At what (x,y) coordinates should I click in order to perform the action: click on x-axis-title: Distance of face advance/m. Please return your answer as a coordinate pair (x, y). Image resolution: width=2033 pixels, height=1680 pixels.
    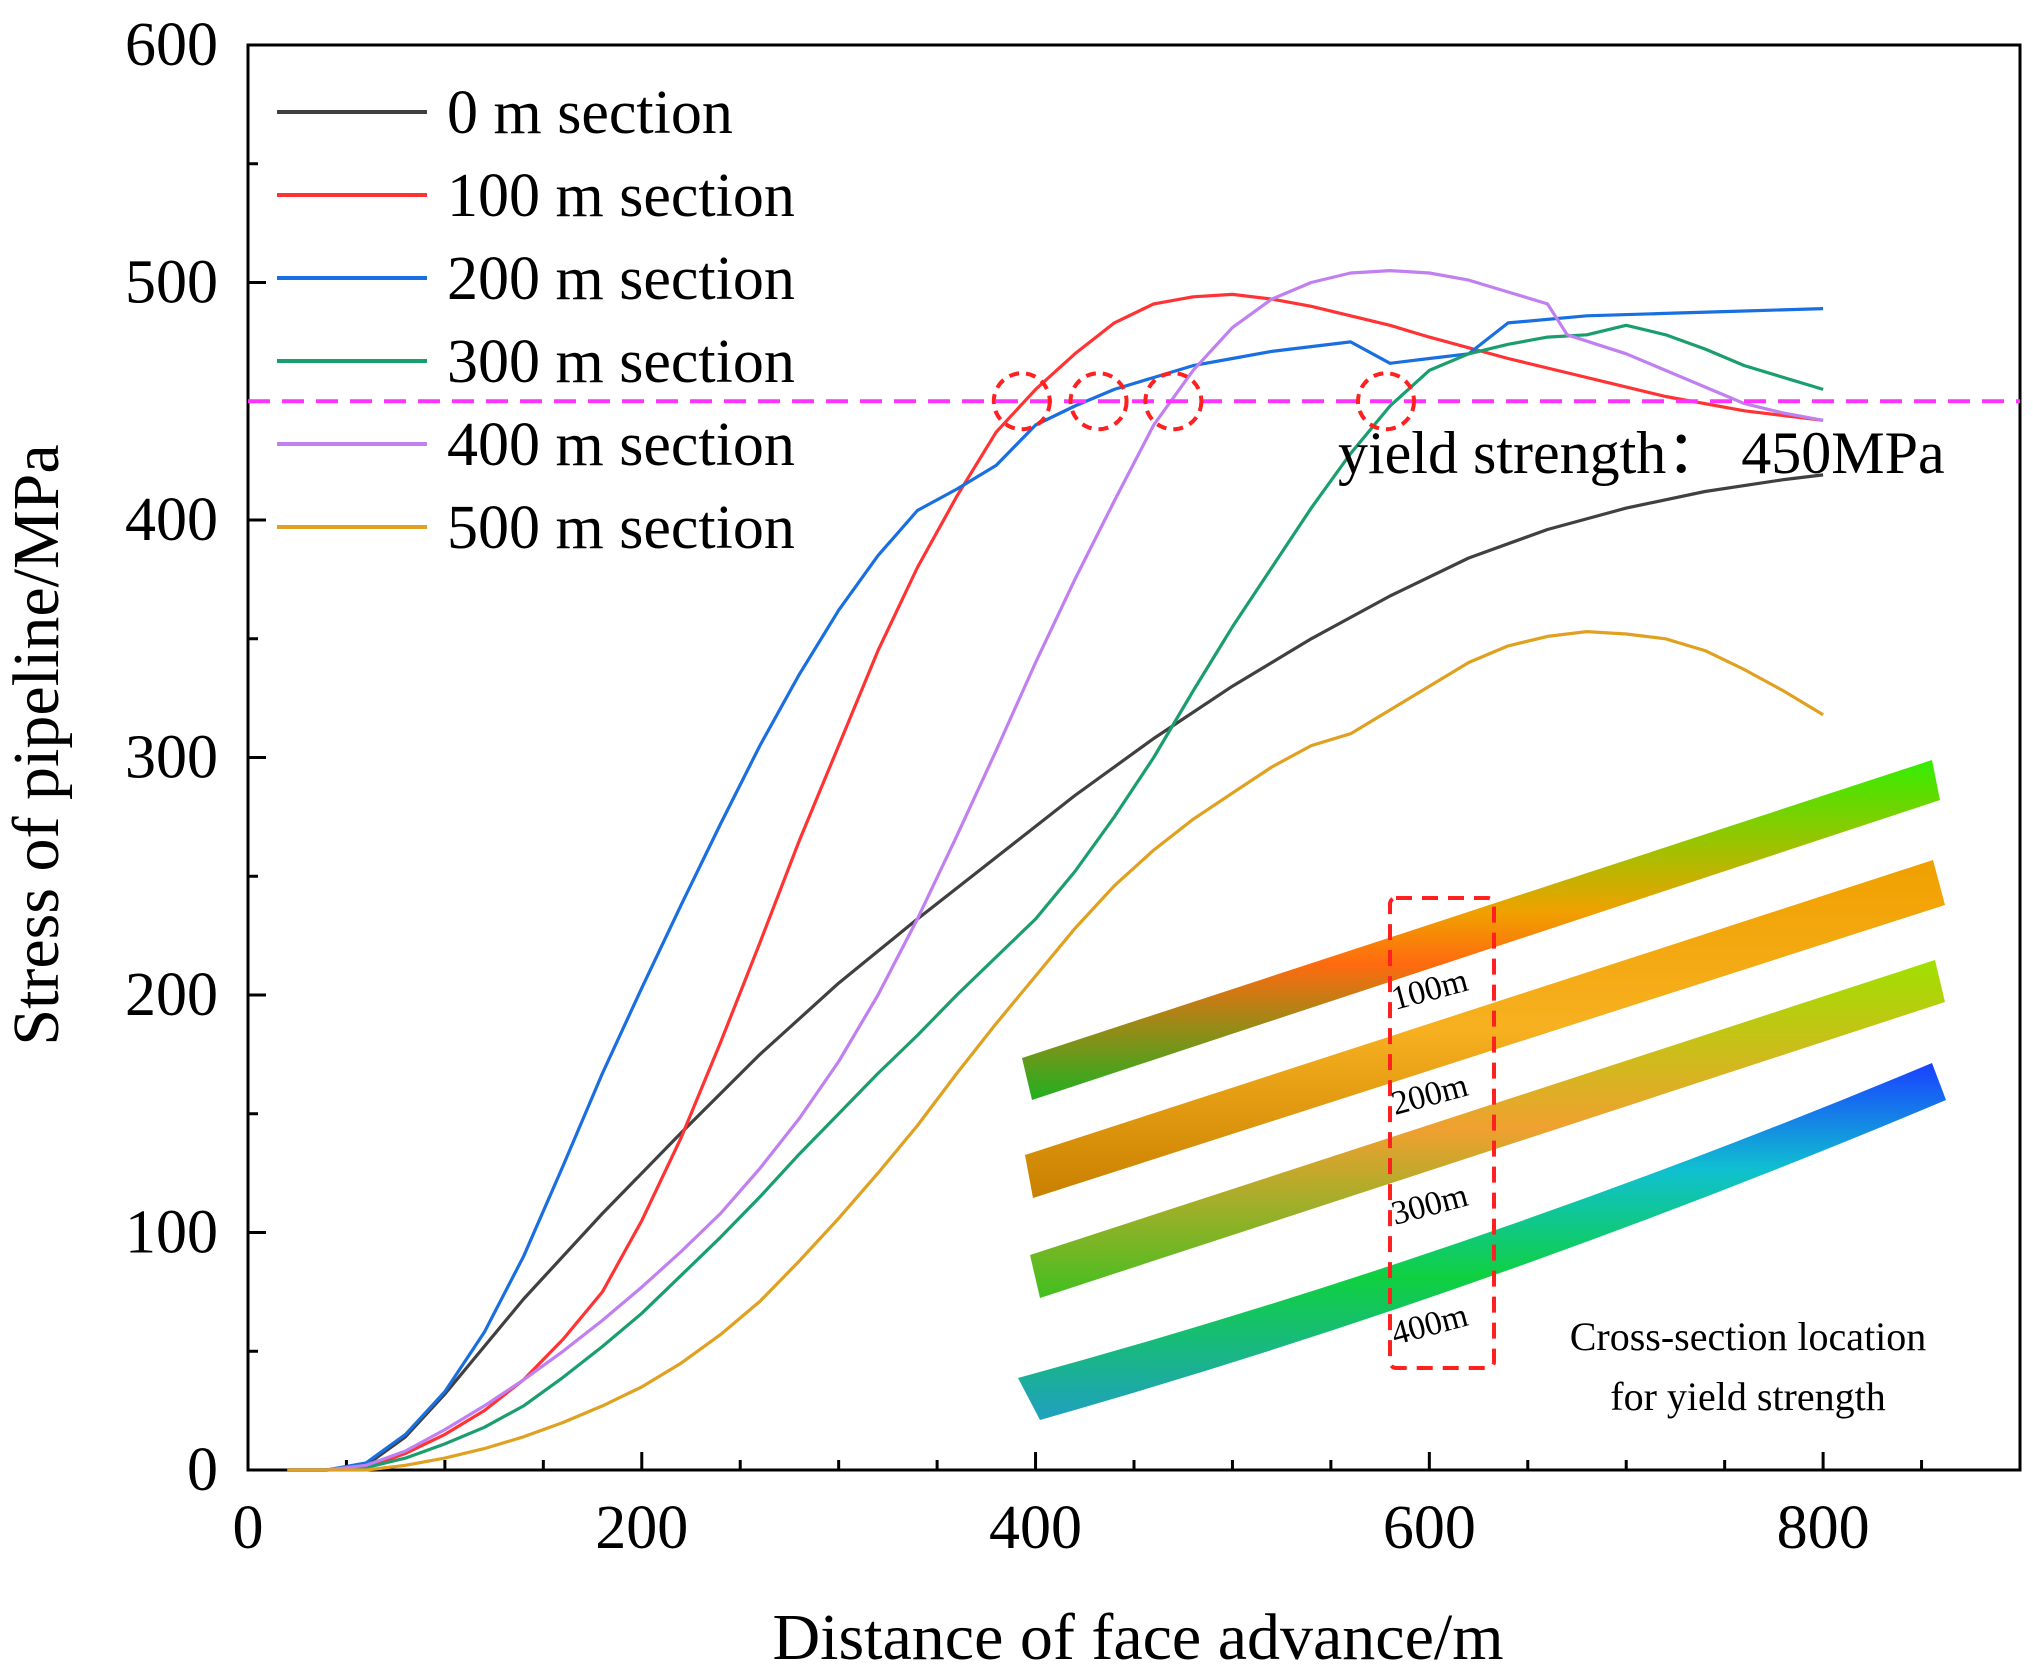
    Looking at the image, I should click on (1137, 1637).